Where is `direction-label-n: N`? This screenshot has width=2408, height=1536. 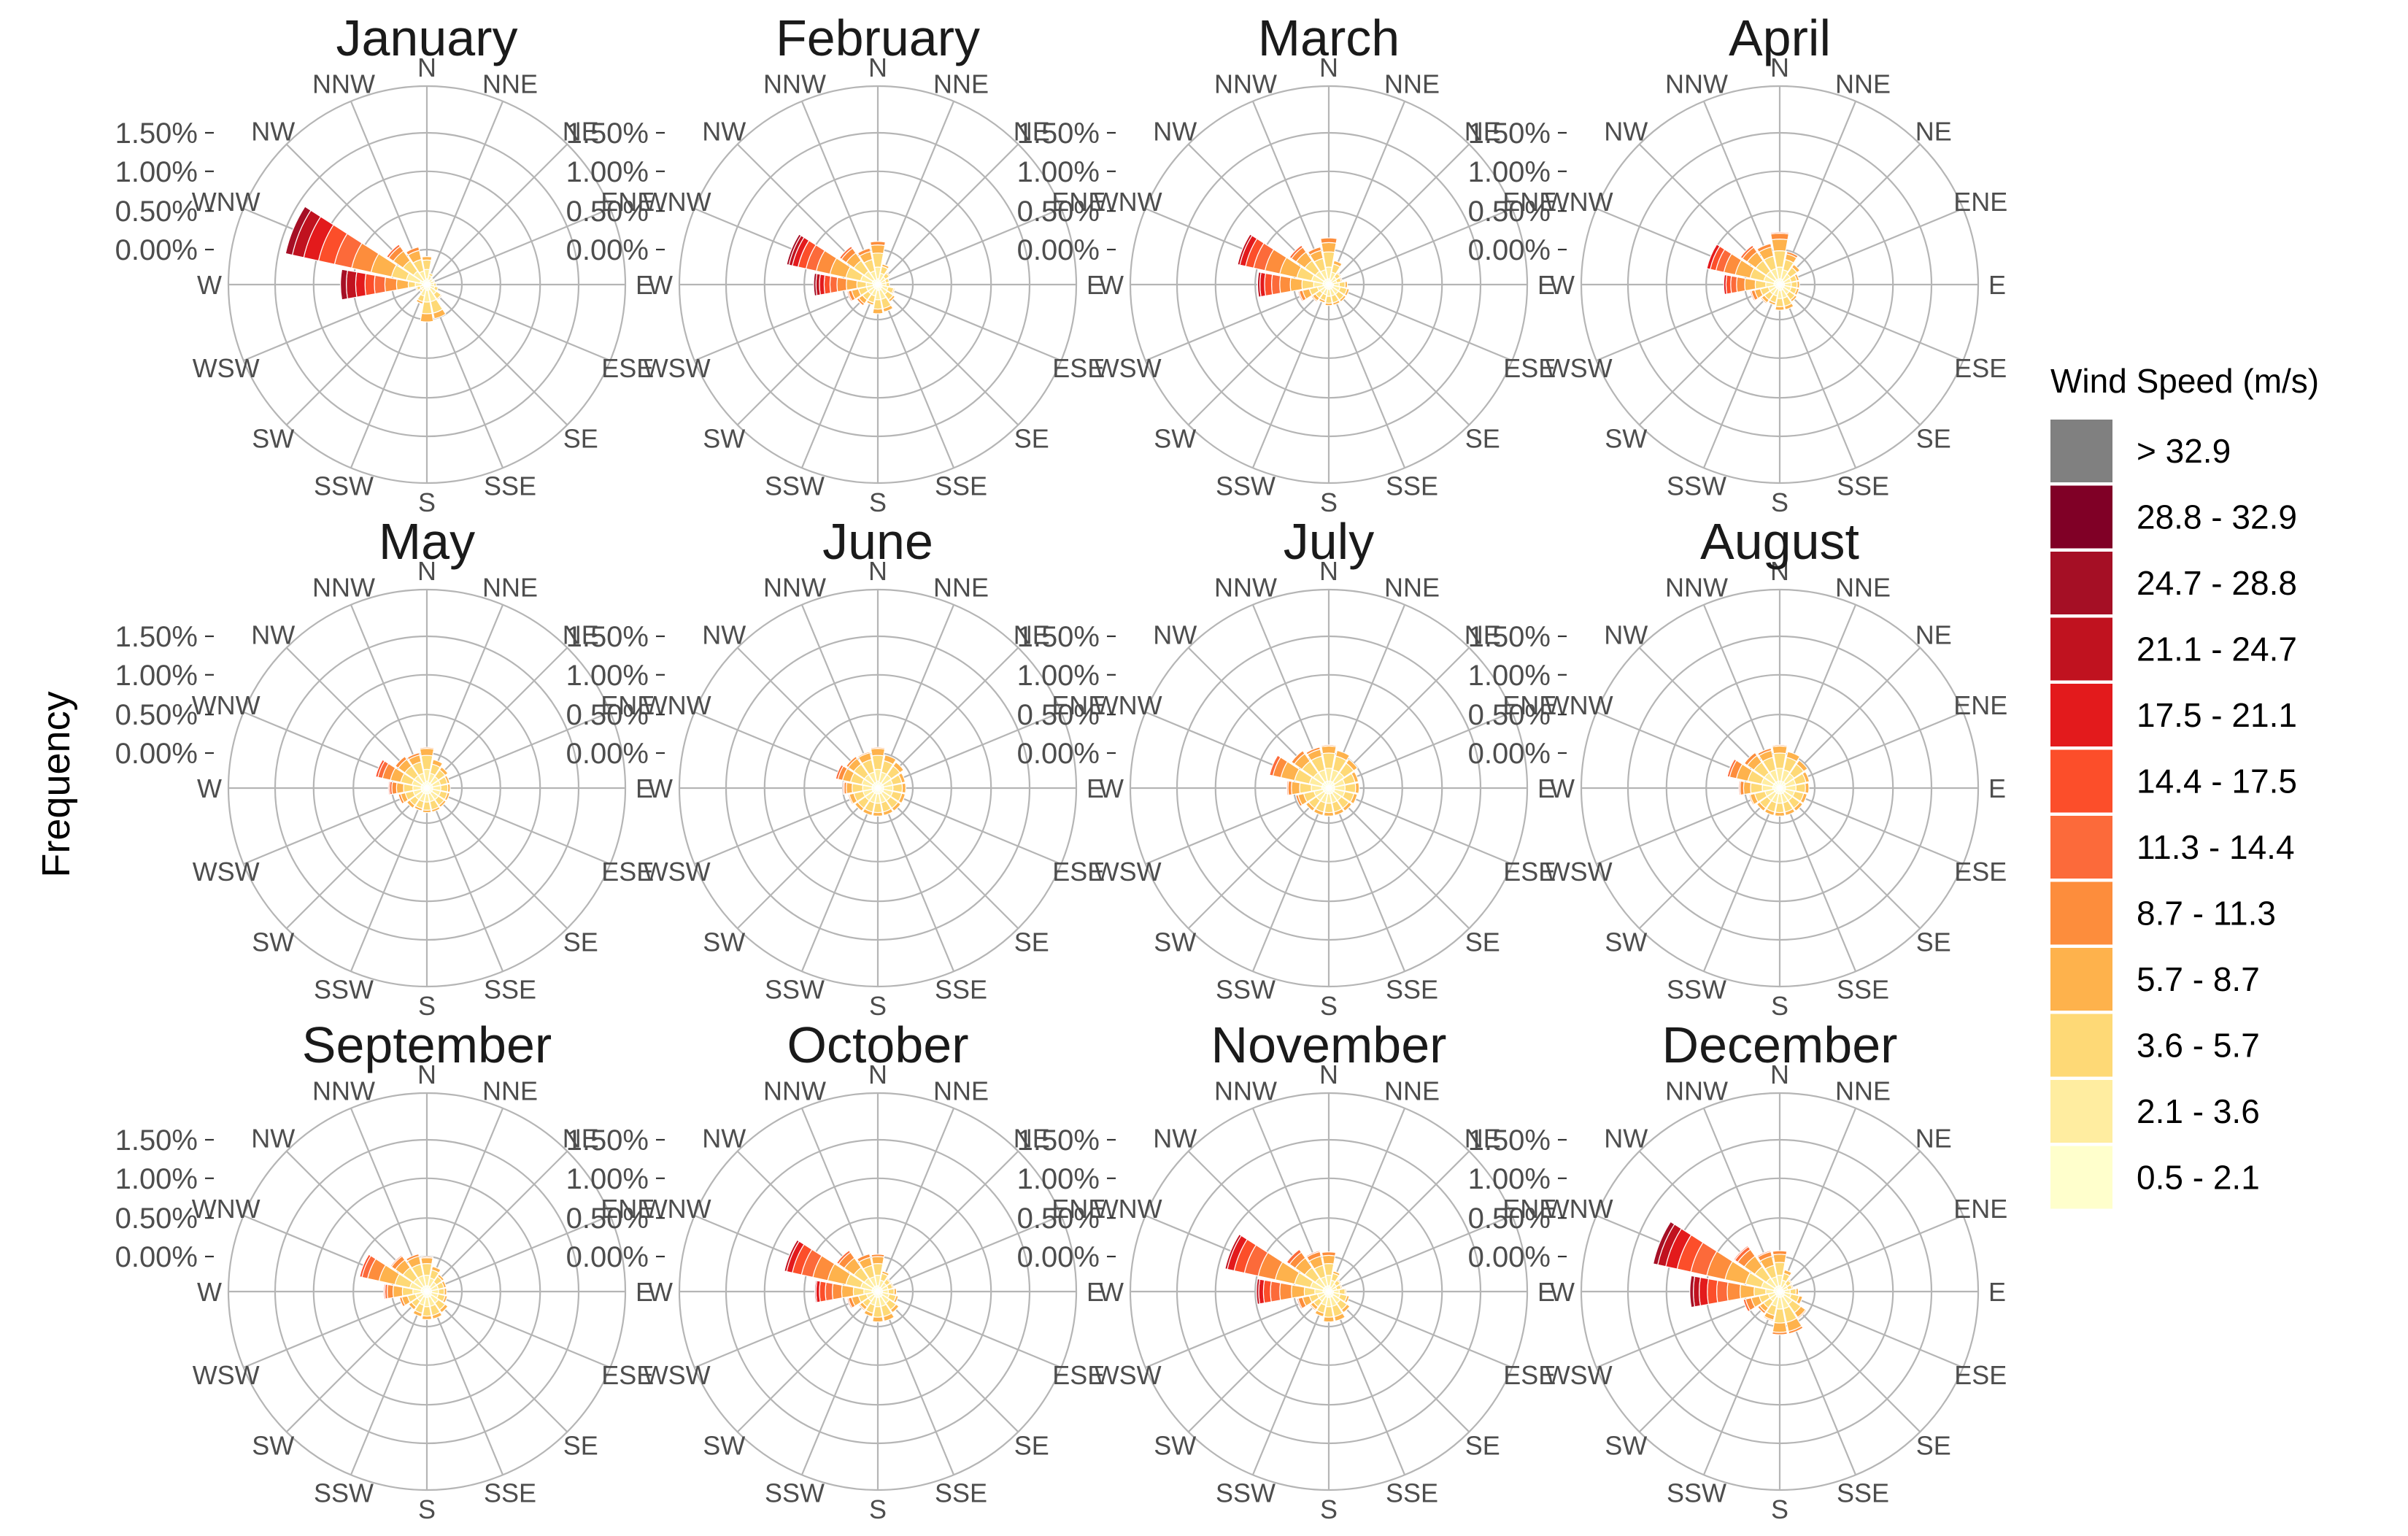
direction-label-n: N is located at coordinates (1779, 571).